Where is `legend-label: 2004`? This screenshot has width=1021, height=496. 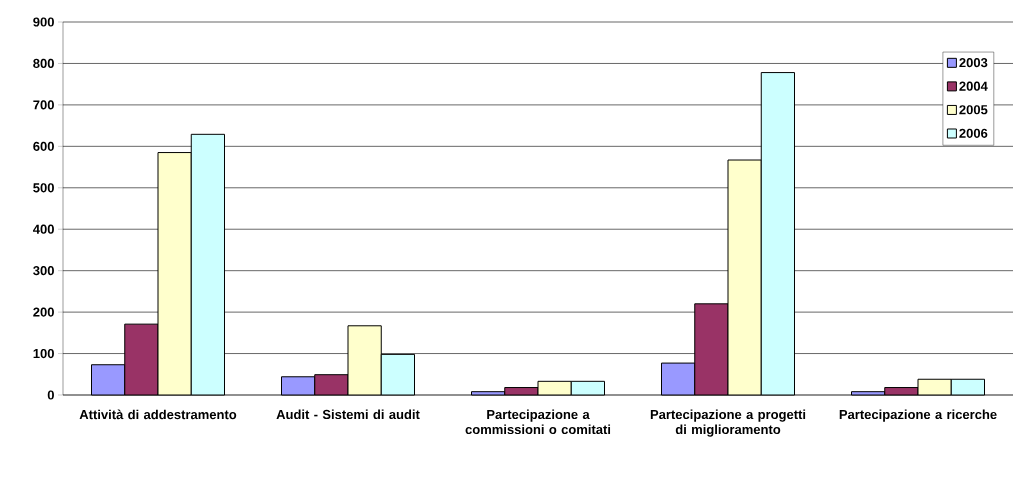
legend-label: 2004 is located at coordinates (973, 86).